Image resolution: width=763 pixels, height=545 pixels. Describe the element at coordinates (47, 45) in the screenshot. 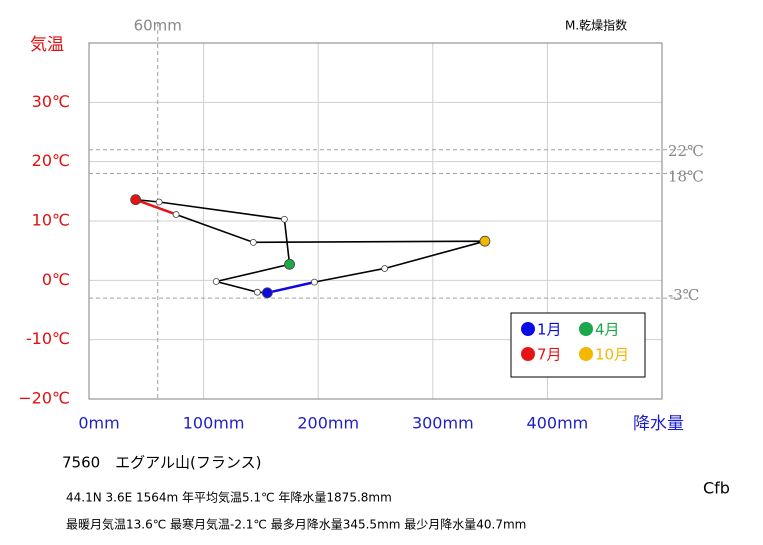

I see `y-axis-title: 気温` at that location.